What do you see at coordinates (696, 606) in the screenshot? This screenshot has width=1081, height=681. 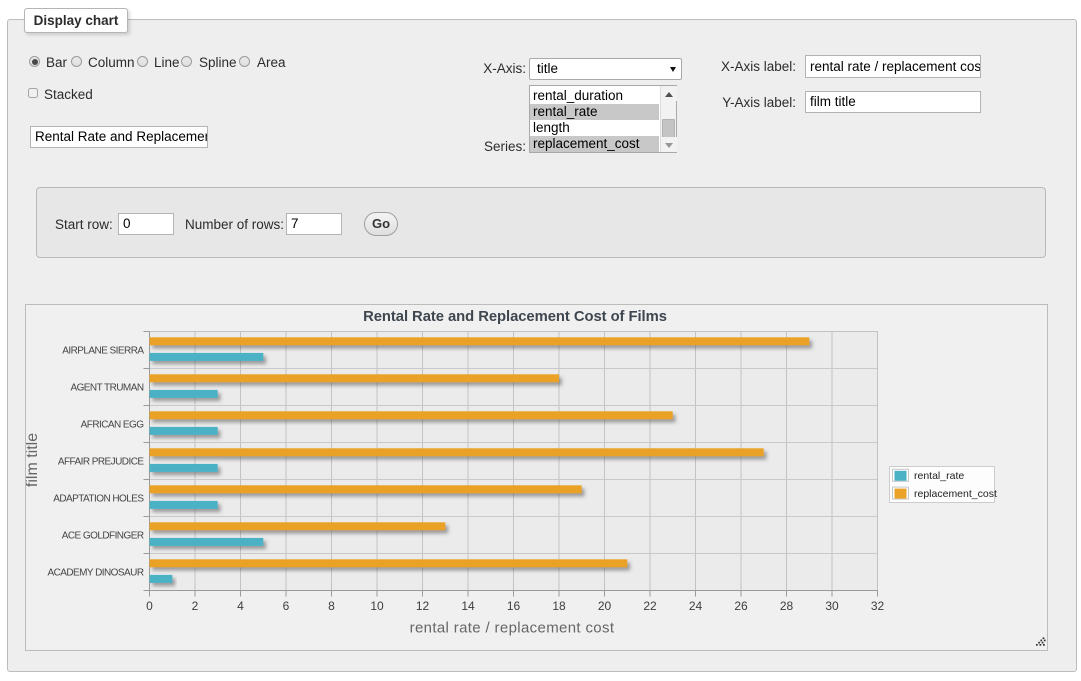 I see `svg-text: 24` at bounding box center [696, 606].